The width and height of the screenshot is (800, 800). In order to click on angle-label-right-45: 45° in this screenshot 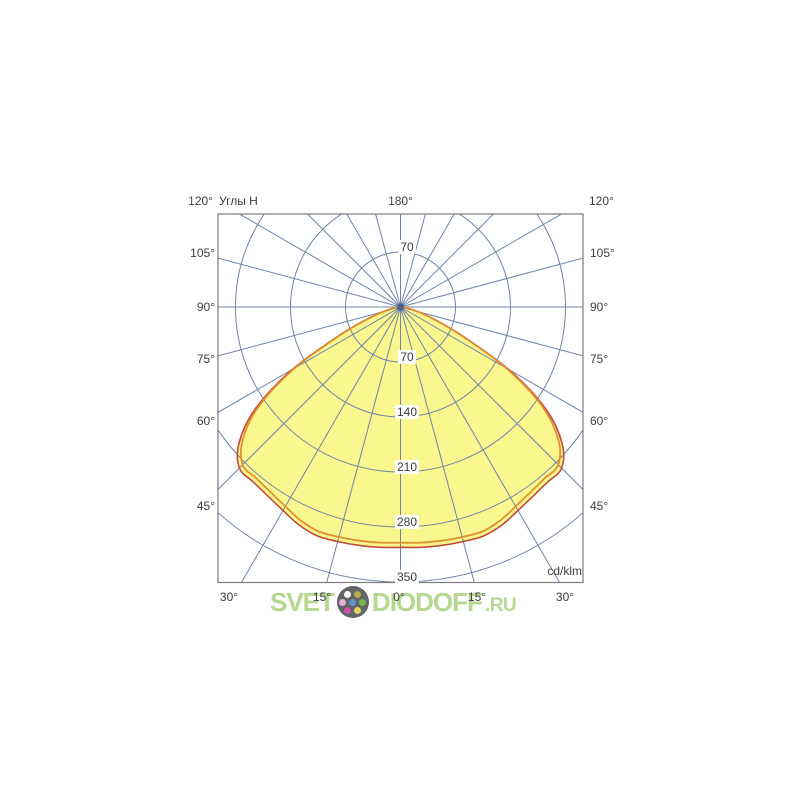, I will do `click(599, 506)`.